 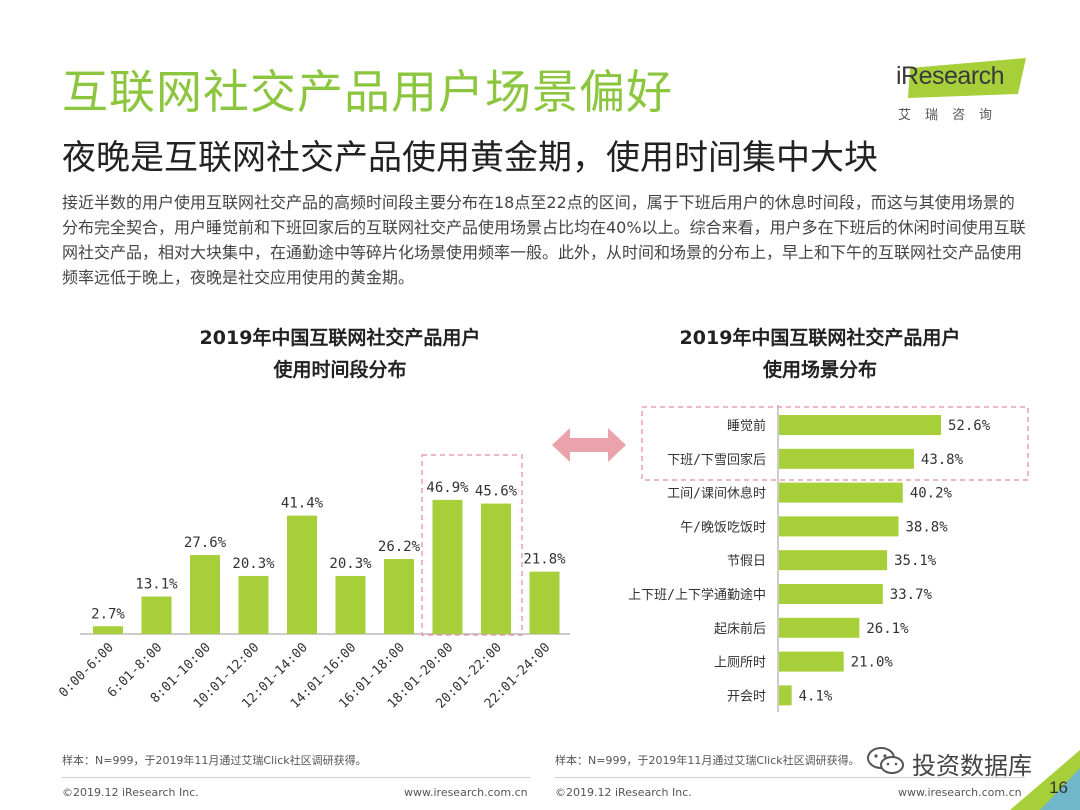 I want to click on left-bar-label-7: 46.9%, so click(x=447, y=488).